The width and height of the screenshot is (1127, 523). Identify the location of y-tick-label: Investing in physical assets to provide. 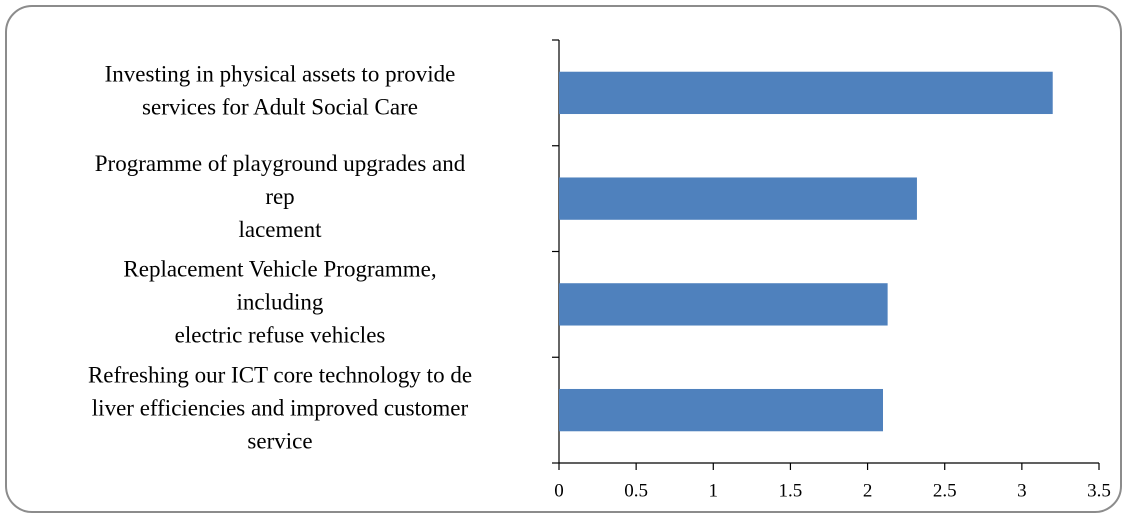
(280, 74).